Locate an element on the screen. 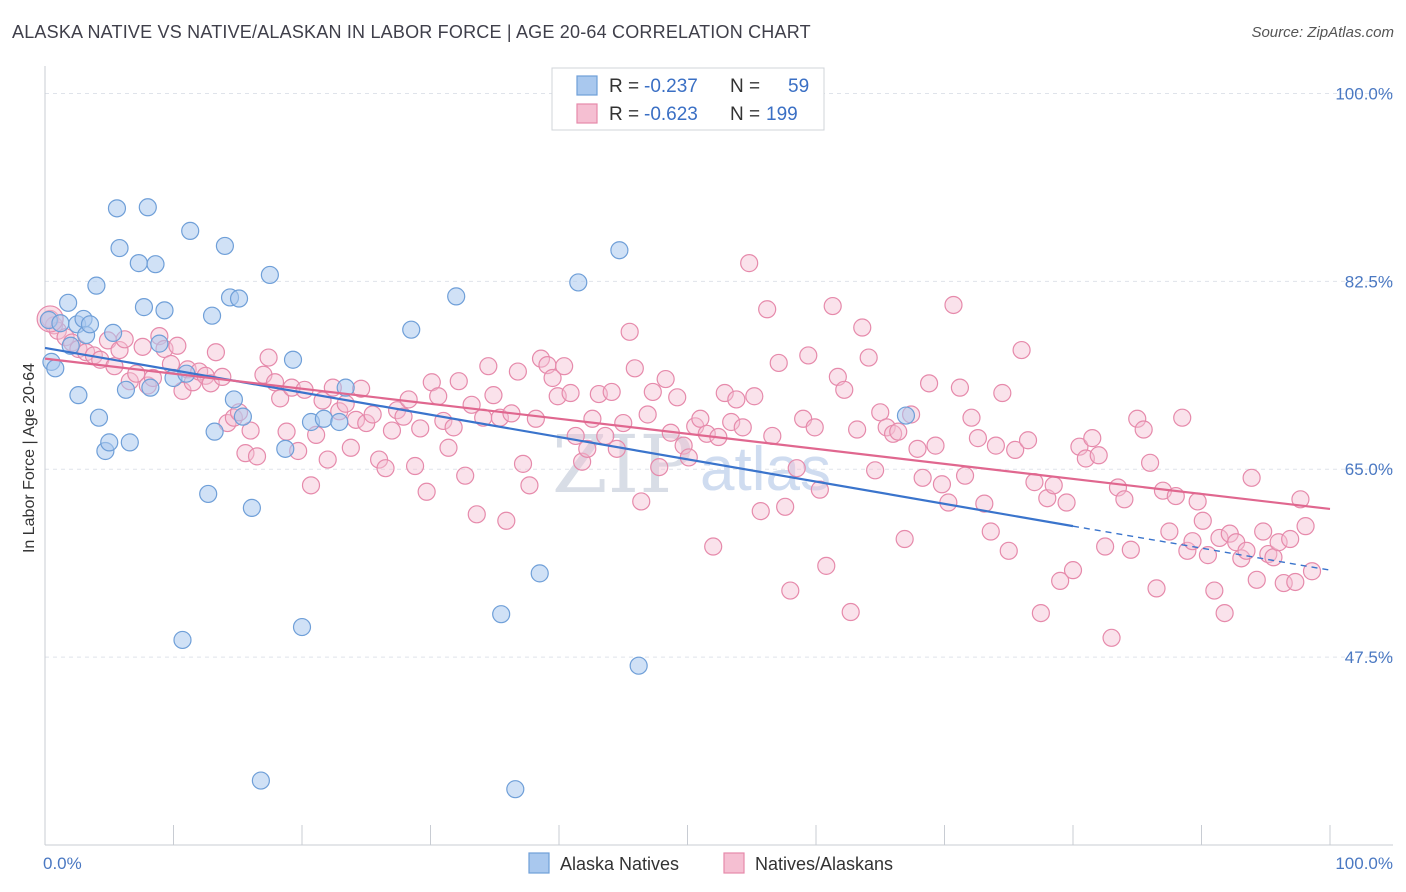 The image size is (1406, 892). legend-n-value-1: 59 is located at coordinates (798, 86).